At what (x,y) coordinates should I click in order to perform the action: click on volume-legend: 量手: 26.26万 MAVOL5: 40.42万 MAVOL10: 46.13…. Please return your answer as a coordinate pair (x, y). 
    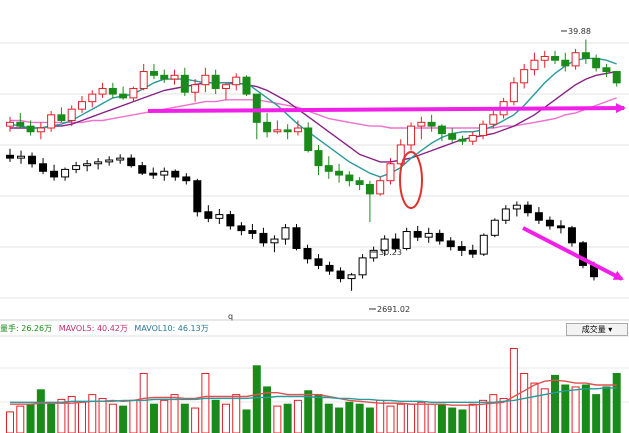
    Looking at the image, I should click on (314, 329).